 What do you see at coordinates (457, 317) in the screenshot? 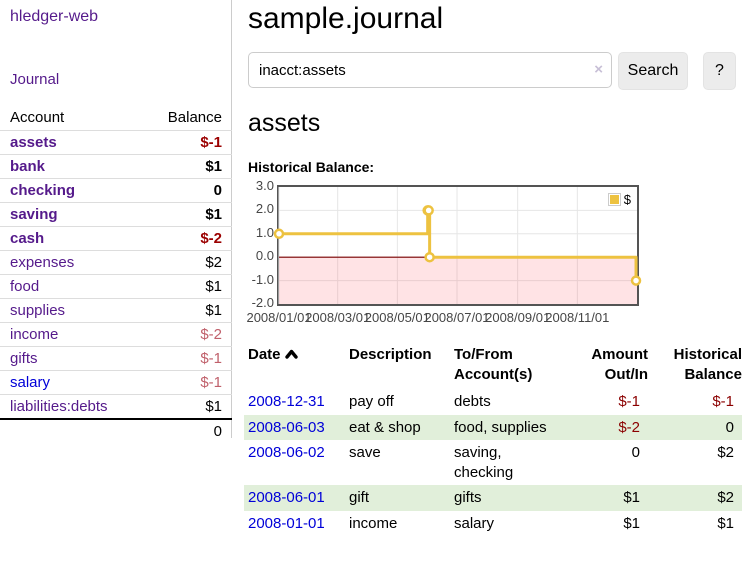
I see `x-axis-tick: 2008/07/01` at bounding box center [457, 317].